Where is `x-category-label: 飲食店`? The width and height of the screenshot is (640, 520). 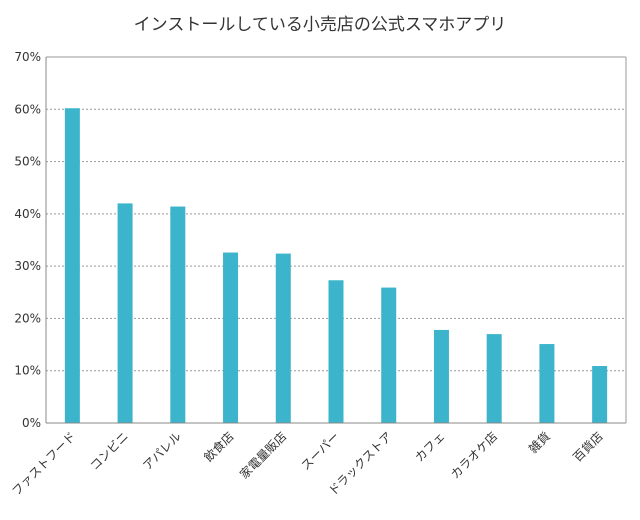
x-category-label: 飲食店 is located at coordinates (219, 447).